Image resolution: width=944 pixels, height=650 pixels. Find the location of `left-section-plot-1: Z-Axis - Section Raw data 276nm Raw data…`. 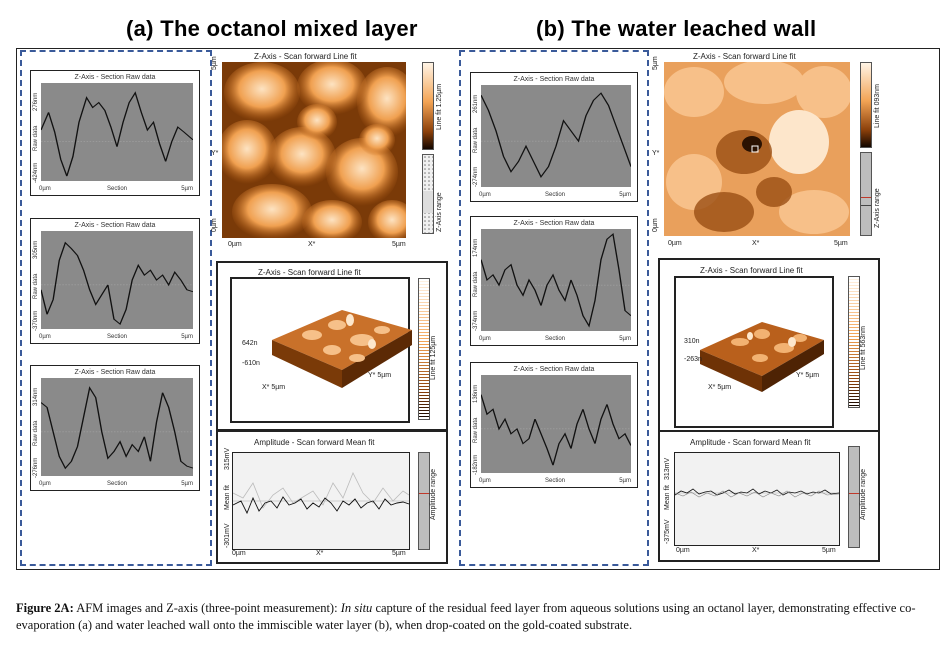

left-section-plot-1: Z-Axis - Section Raw data 276nm Raw data… is located at coordinates (115, 133).